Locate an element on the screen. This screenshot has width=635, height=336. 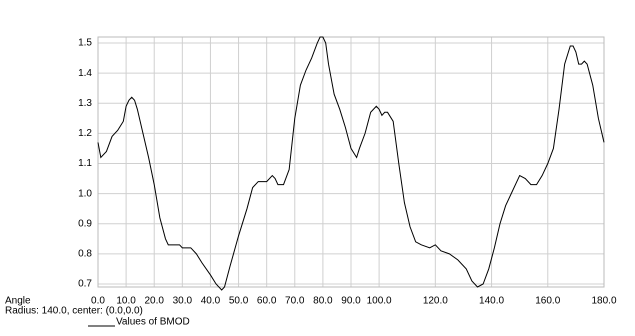
x-tick-label: 160.0 is located at coordinates (547, 301).